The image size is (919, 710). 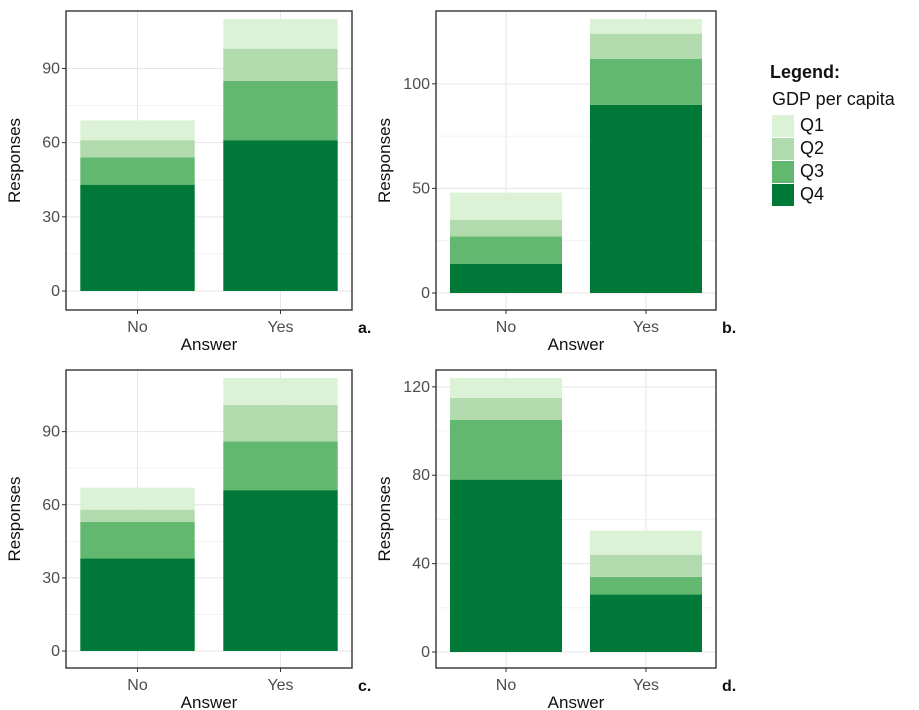 What do you see at coordinates (833, 194) in the screenshot?
I see `legend-item-q4: Q4` at bounding box center [833, 194].